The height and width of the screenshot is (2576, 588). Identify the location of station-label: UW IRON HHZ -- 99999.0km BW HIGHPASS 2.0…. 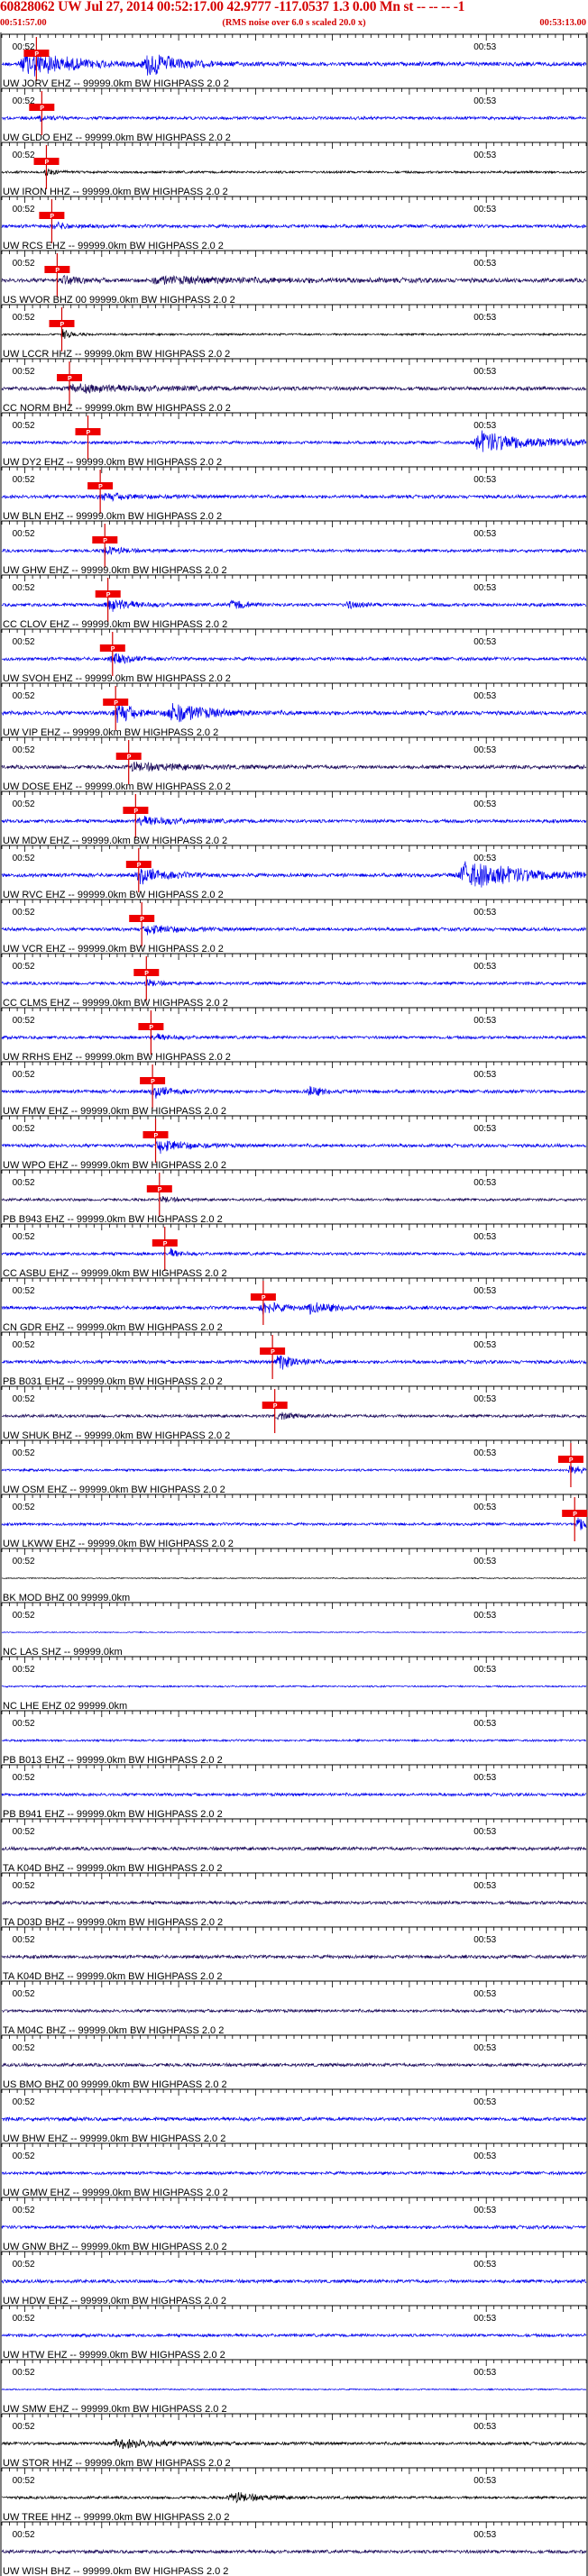
(115, 192).